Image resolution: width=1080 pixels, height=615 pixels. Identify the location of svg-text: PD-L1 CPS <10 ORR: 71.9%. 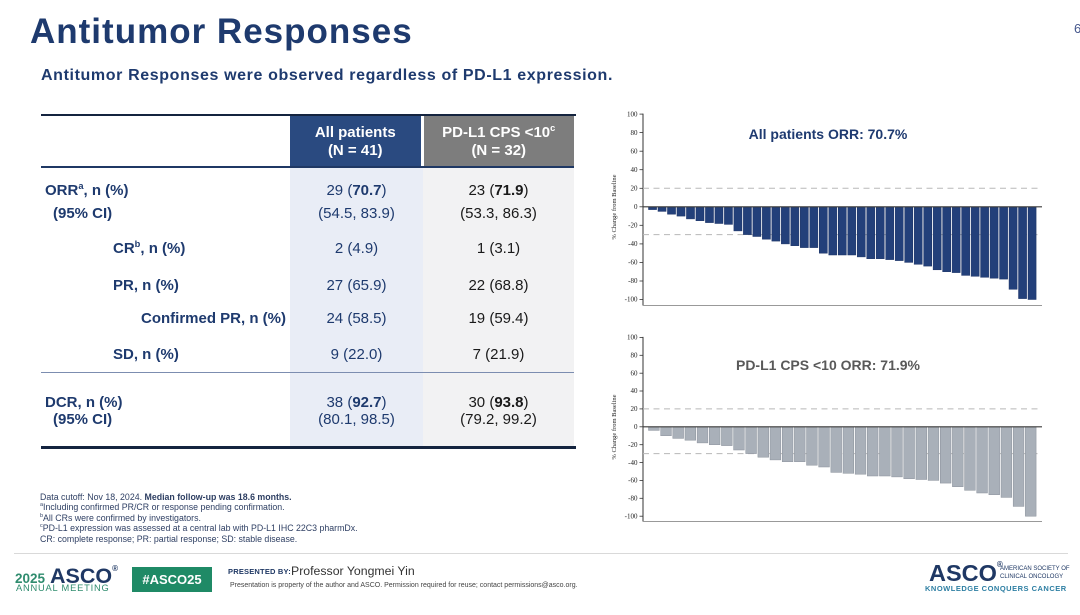
(828, 365).